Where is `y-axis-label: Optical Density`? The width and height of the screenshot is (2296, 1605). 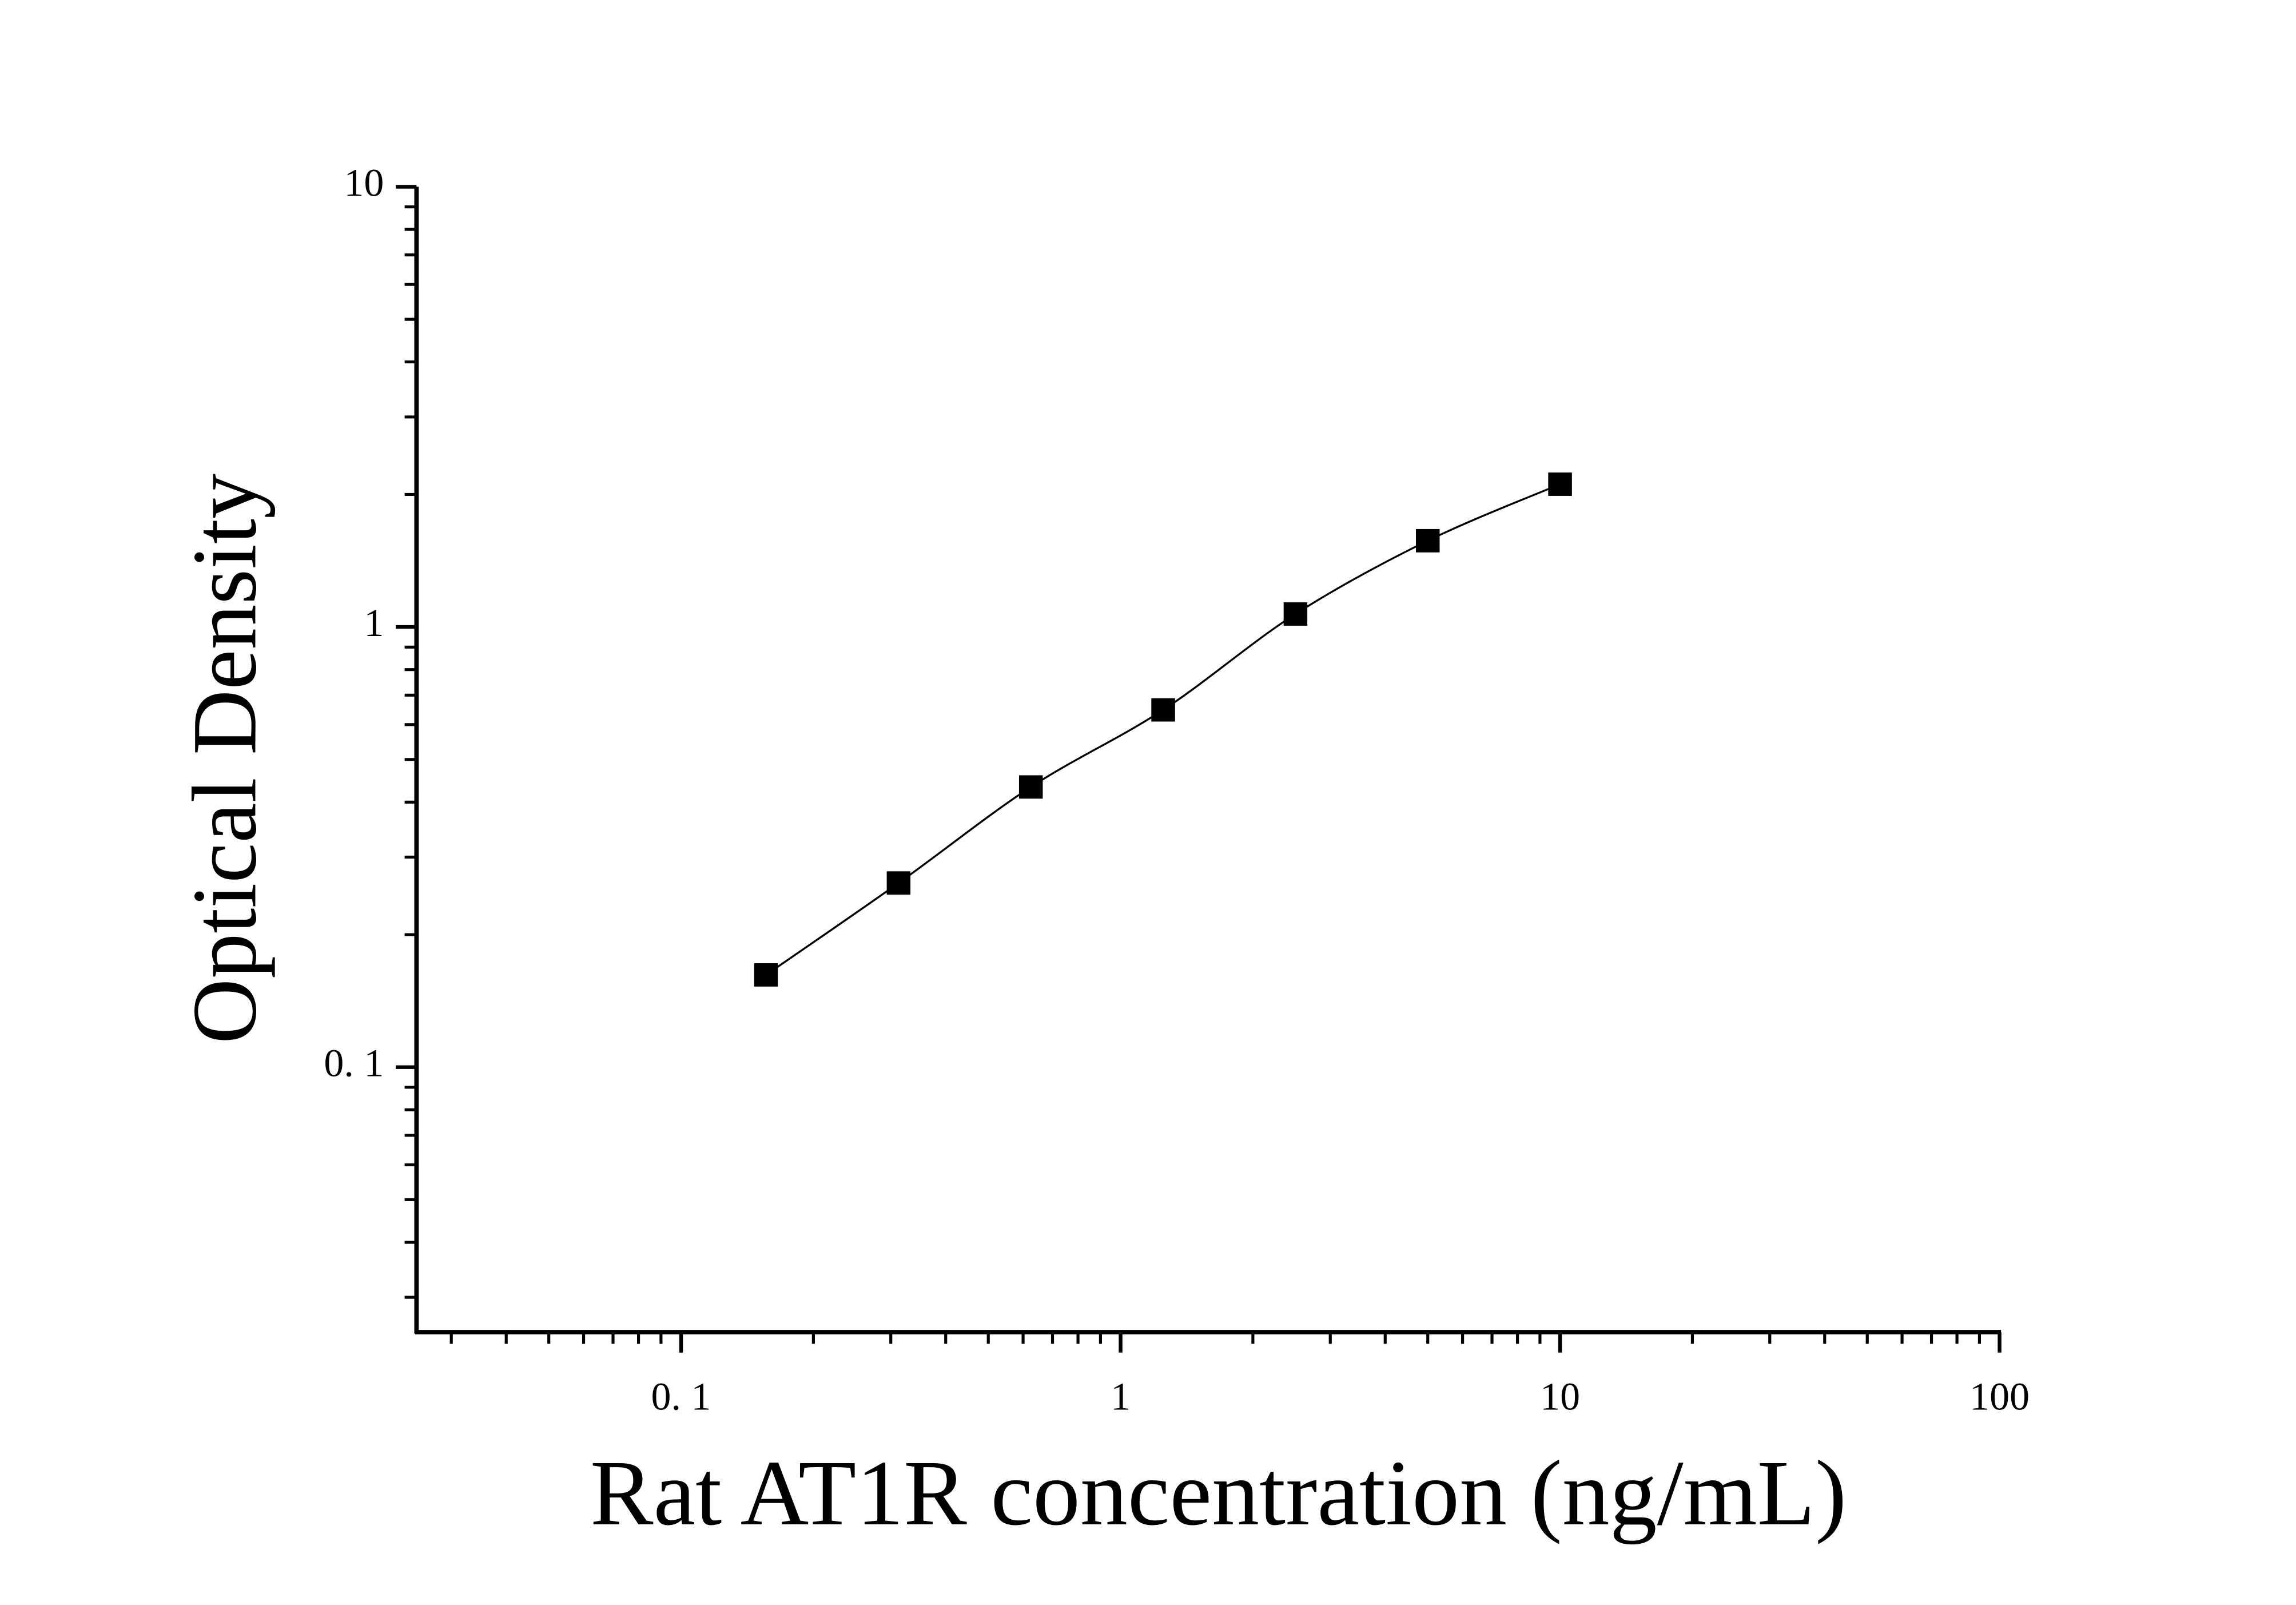 y-axis-label: Optical Density is located at coordinates (225, 759).